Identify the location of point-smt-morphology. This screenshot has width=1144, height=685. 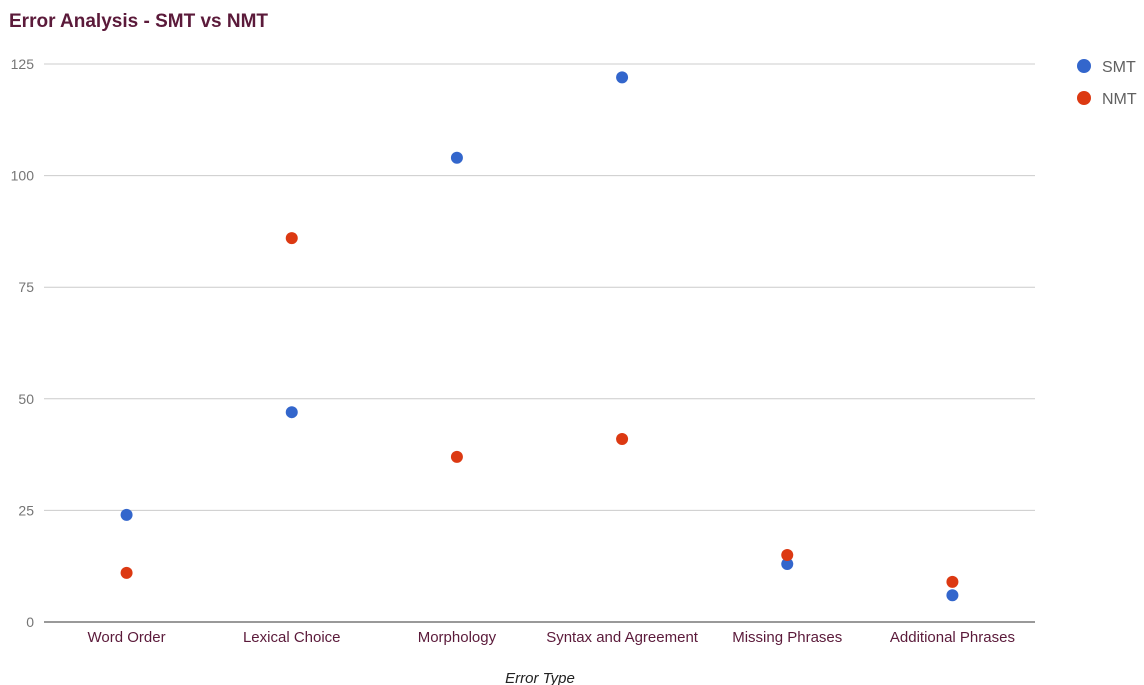
(456, 157).